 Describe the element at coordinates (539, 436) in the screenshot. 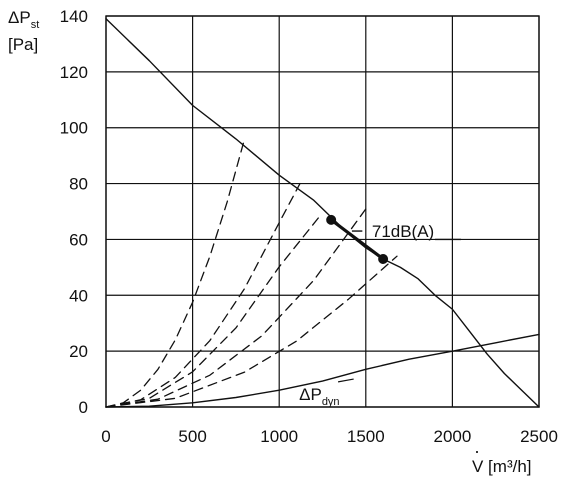

I see `x-tick-label-2500: 2500` at that location.